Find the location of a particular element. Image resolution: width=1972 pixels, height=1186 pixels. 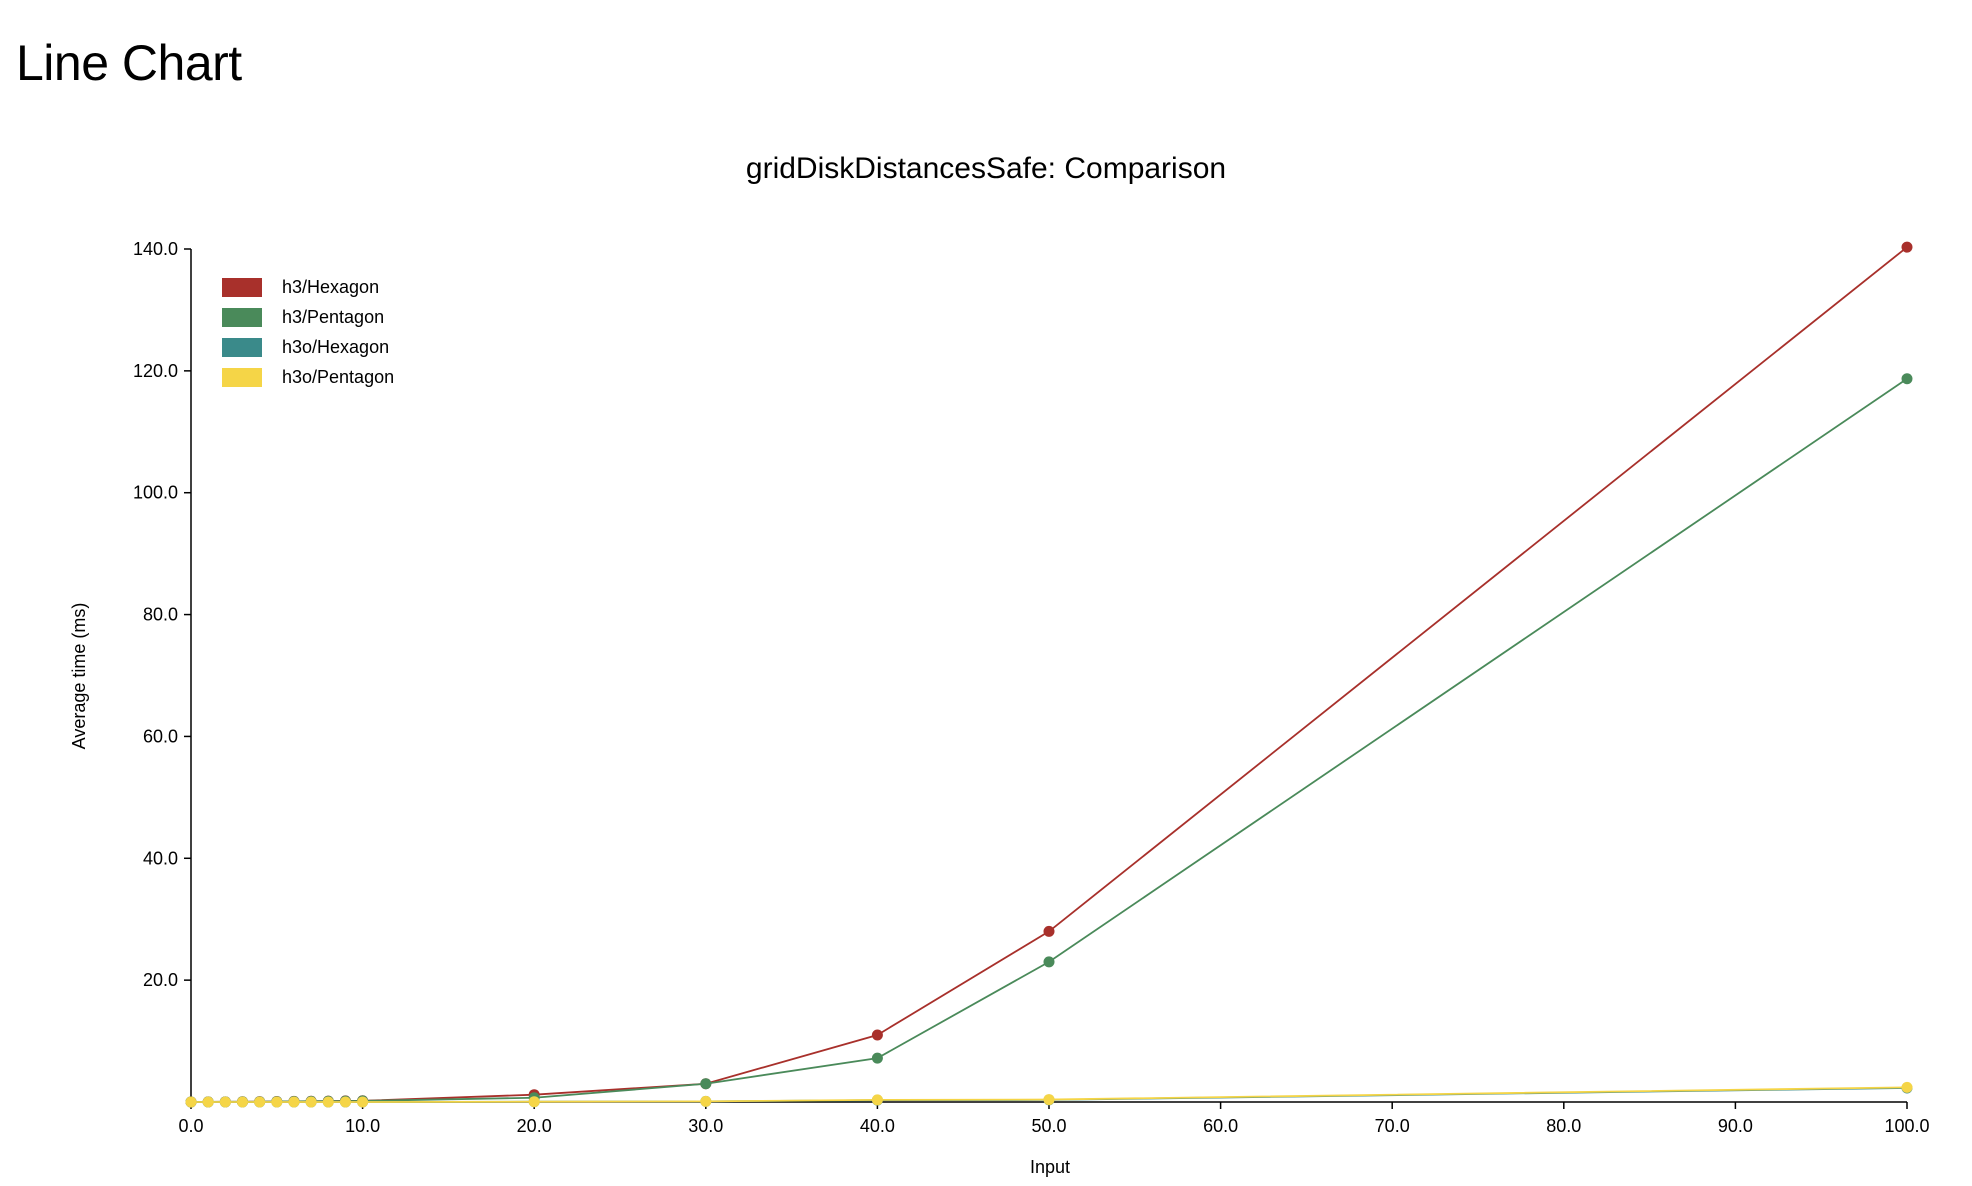

x-tick-label: 40.0 is located at coordinates (877, 1126).